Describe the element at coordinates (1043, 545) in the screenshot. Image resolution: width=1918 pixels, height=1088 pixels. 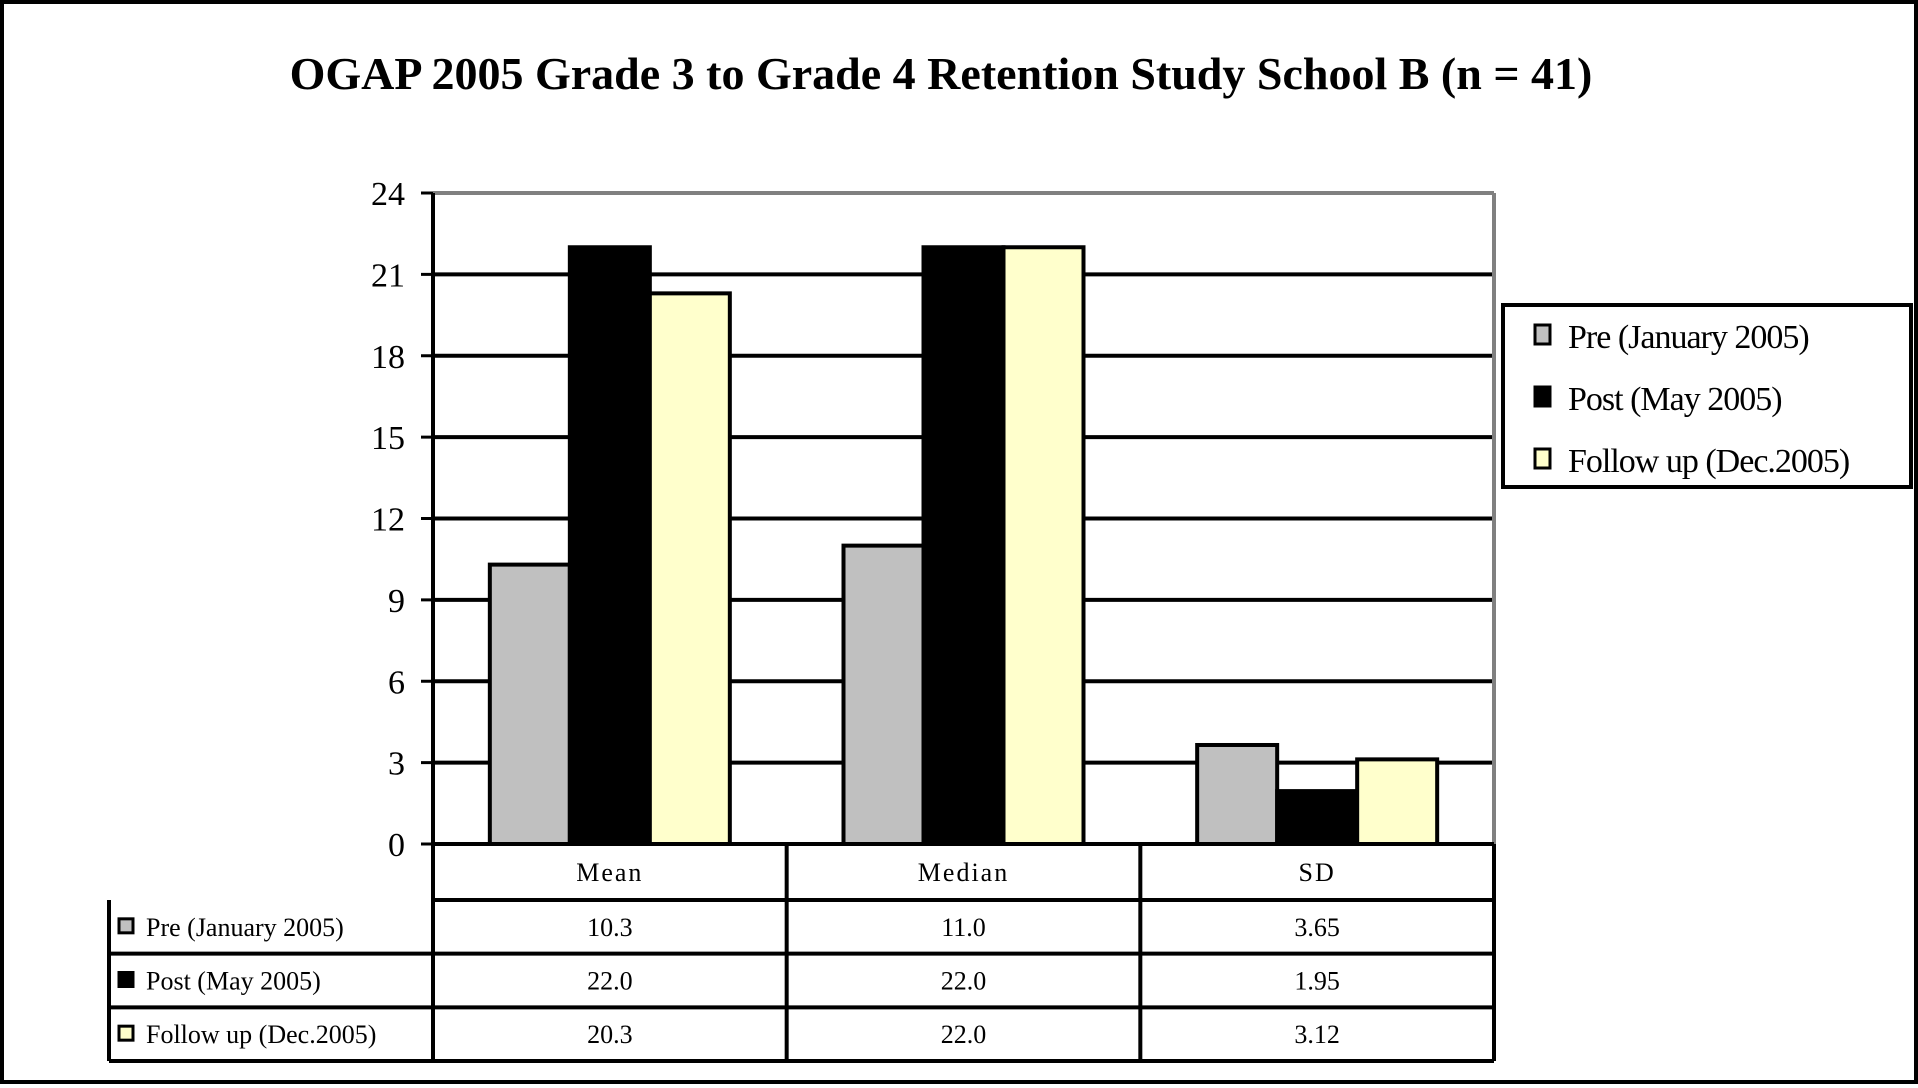
I see `bar-follow-up-dec-2005-median` at that location.